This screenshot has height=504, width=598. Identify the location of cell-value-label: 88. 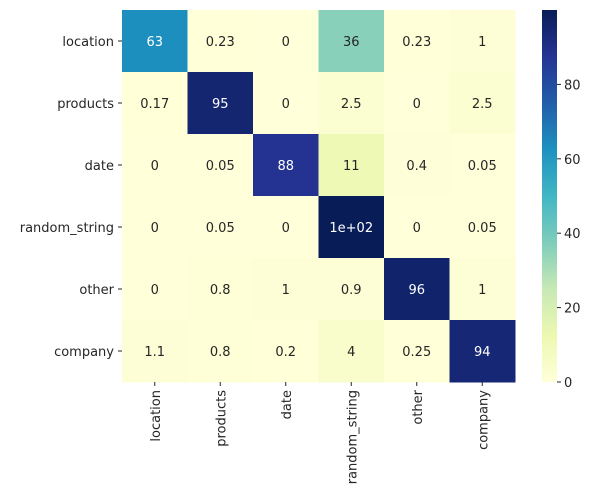
(285, 166).